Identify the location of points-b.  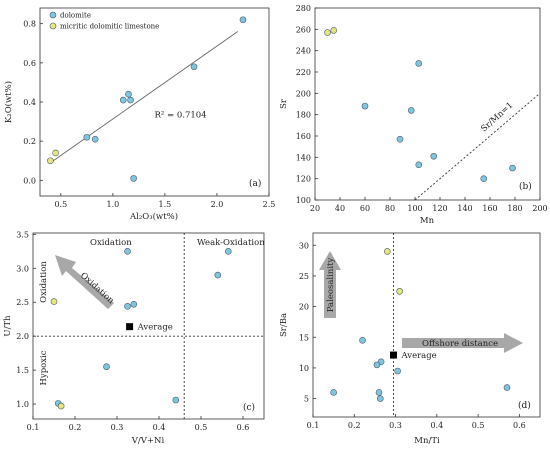
(420, 104).